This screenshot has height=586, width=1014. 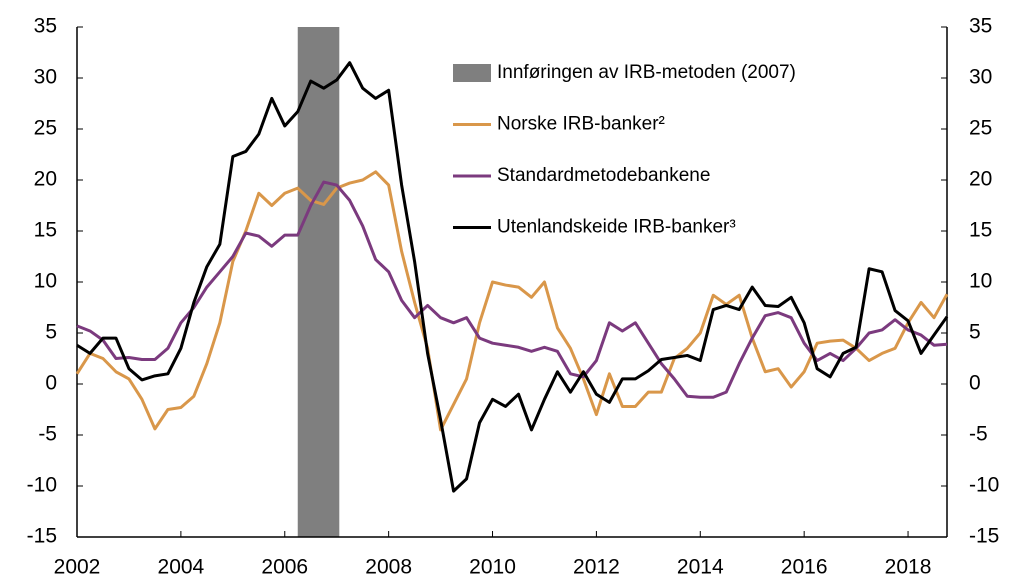 I want to click on y2-tick-label: -10, so click(x=984, y=485).